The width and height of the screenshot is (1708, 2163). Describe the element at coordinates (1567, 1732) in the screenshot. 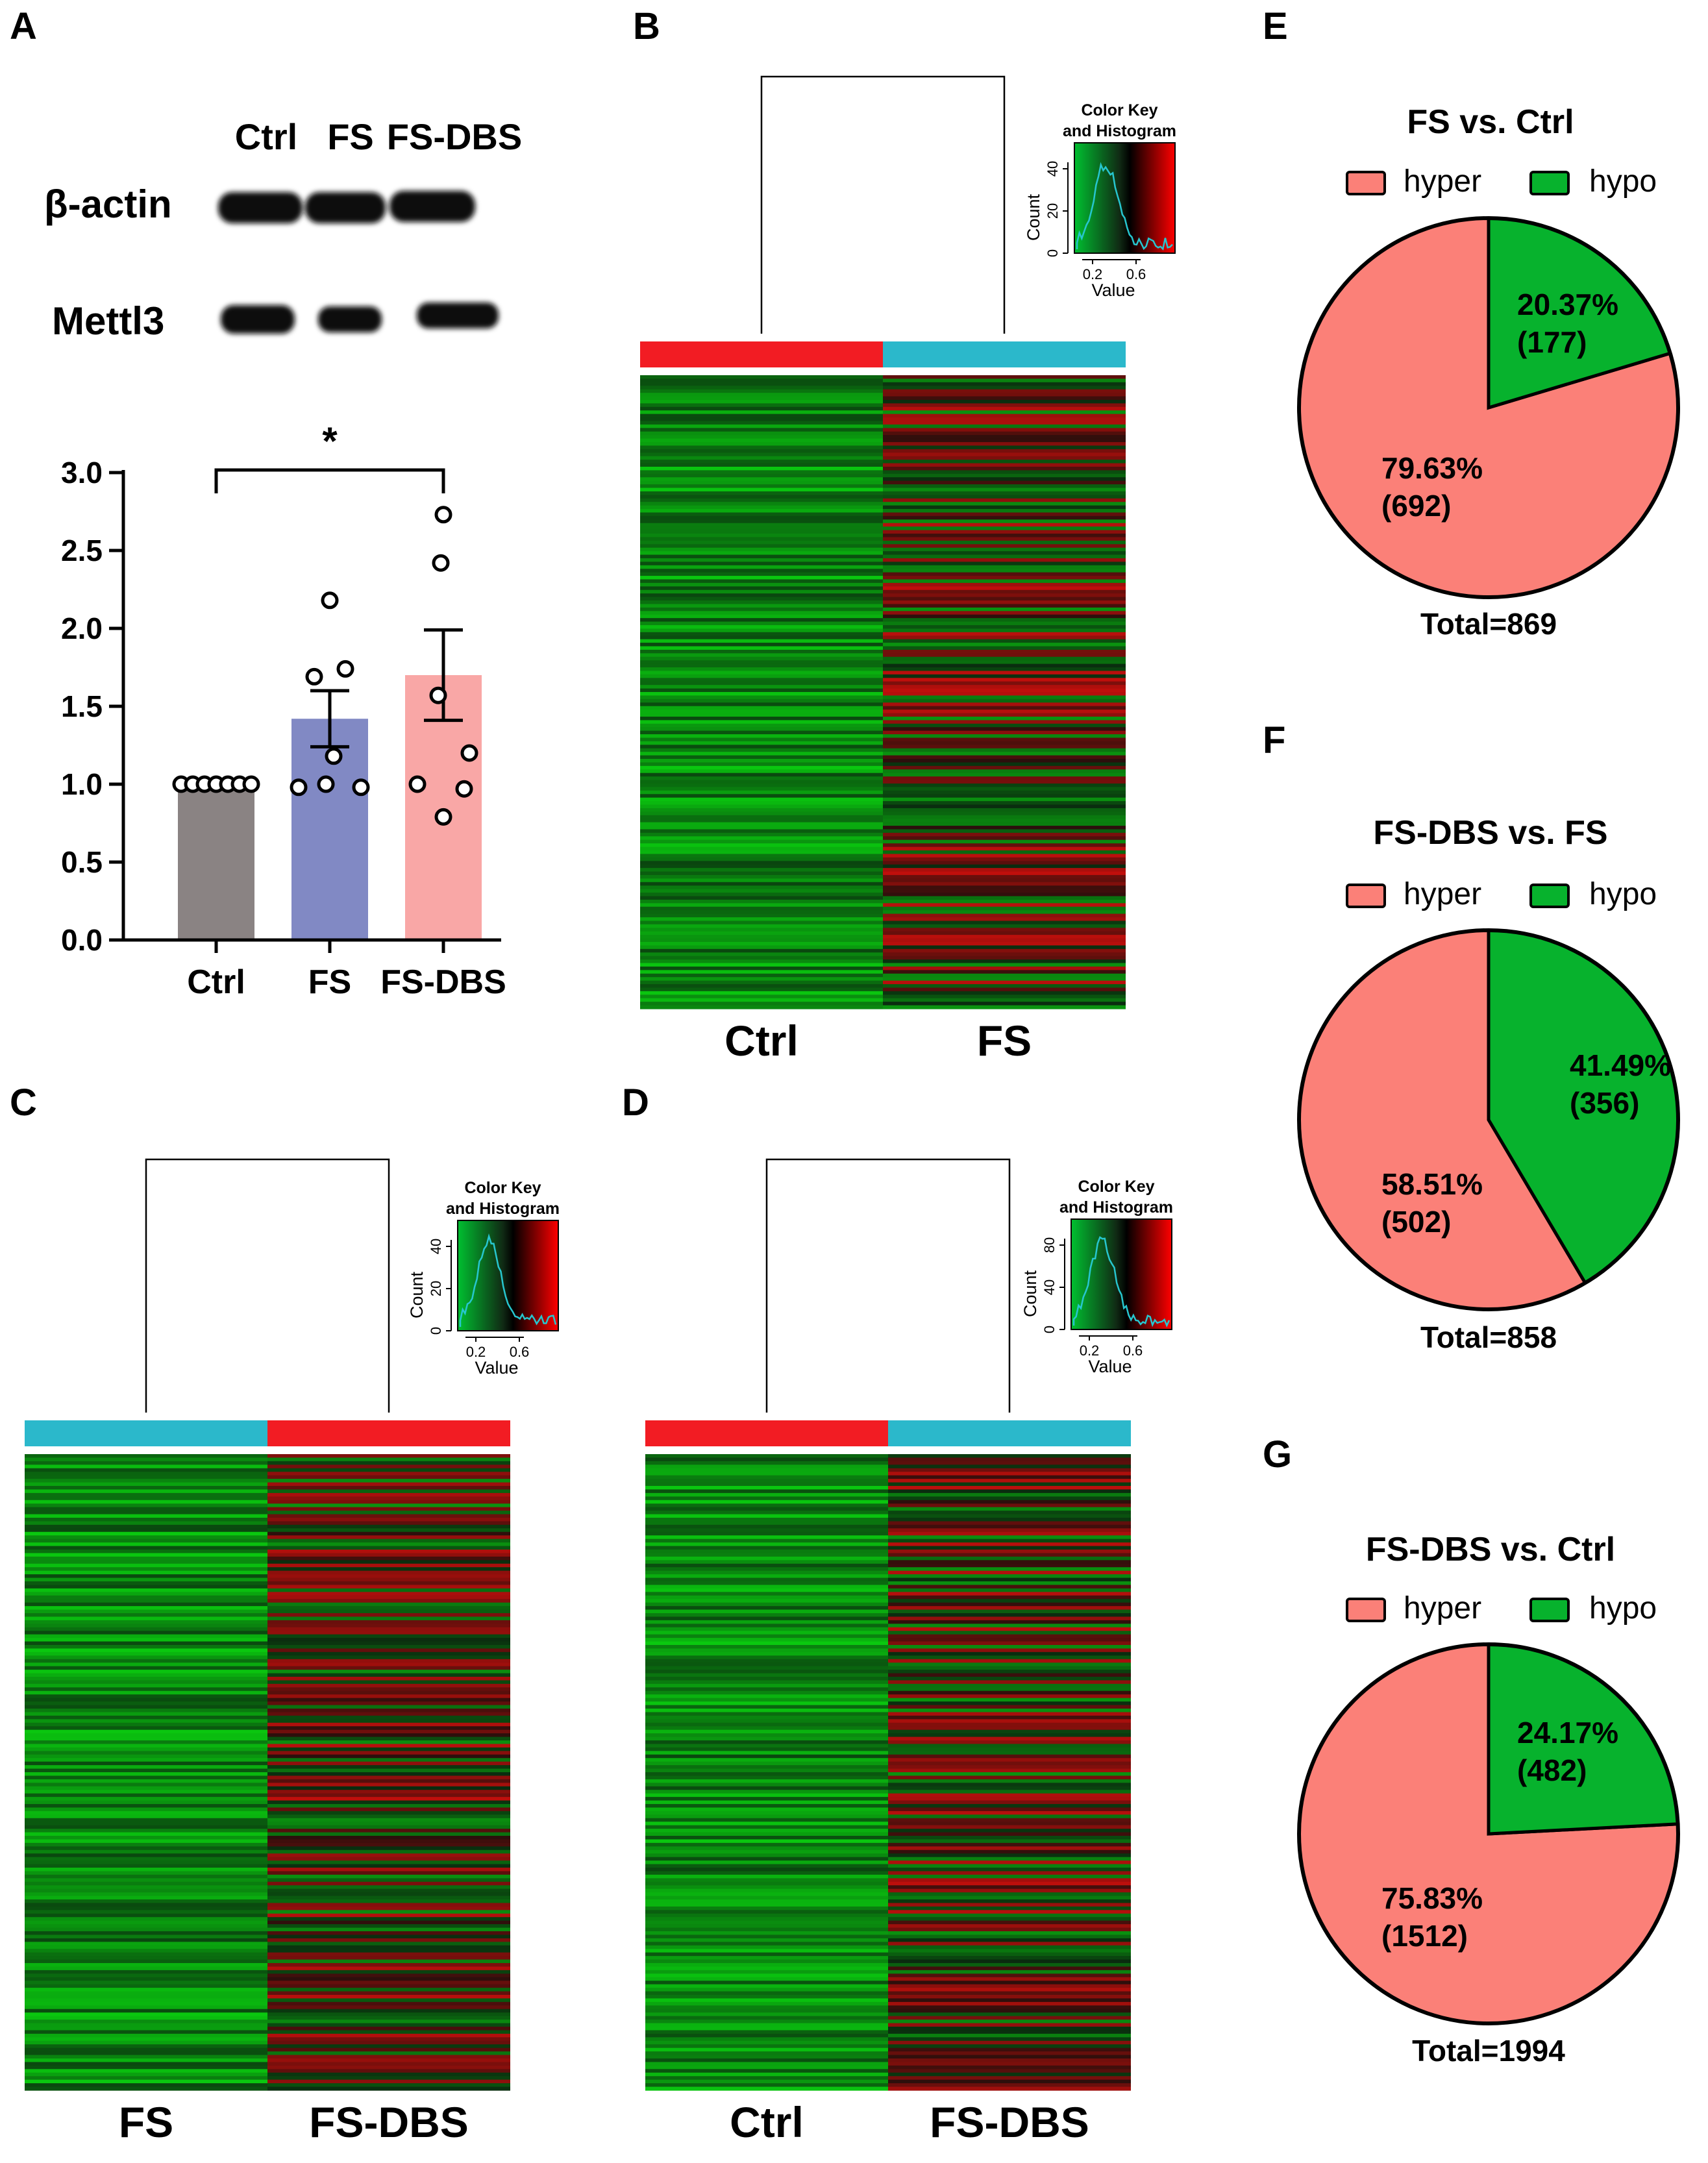

I see `pie-label-hypo-percent: 24.17%` at that location.